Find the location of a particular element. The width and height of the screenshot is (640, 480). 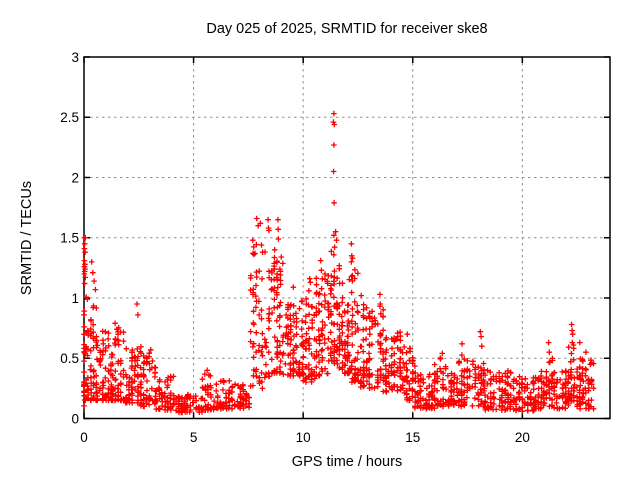

y-tick-label: 1 is located at coordinates (75, 298).